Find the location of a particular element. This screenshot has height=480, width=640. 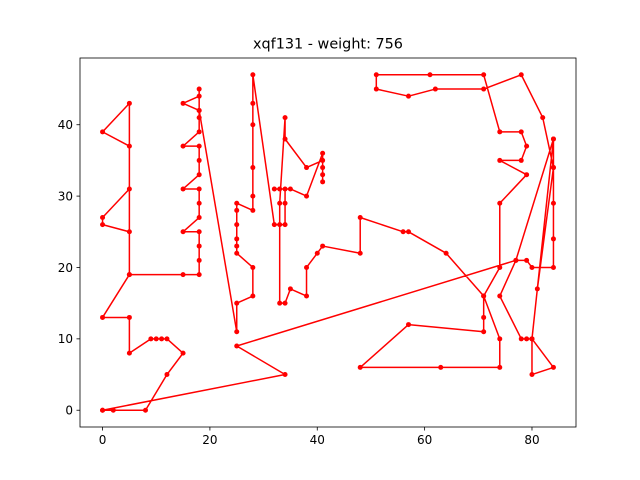

y-tick-label: 30 is located at coordinates (65, 196).